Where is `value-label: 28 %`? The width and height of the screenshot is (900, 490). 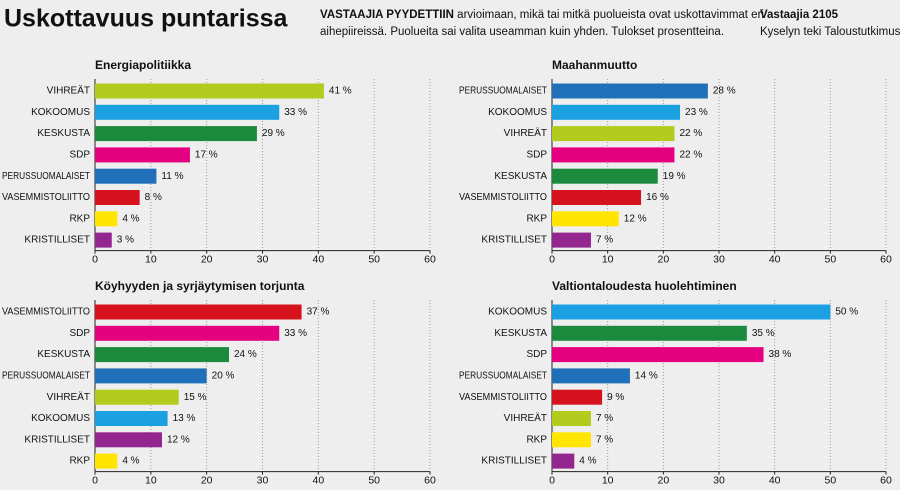 value-label: 28 % is located at coordinates (724, 91).